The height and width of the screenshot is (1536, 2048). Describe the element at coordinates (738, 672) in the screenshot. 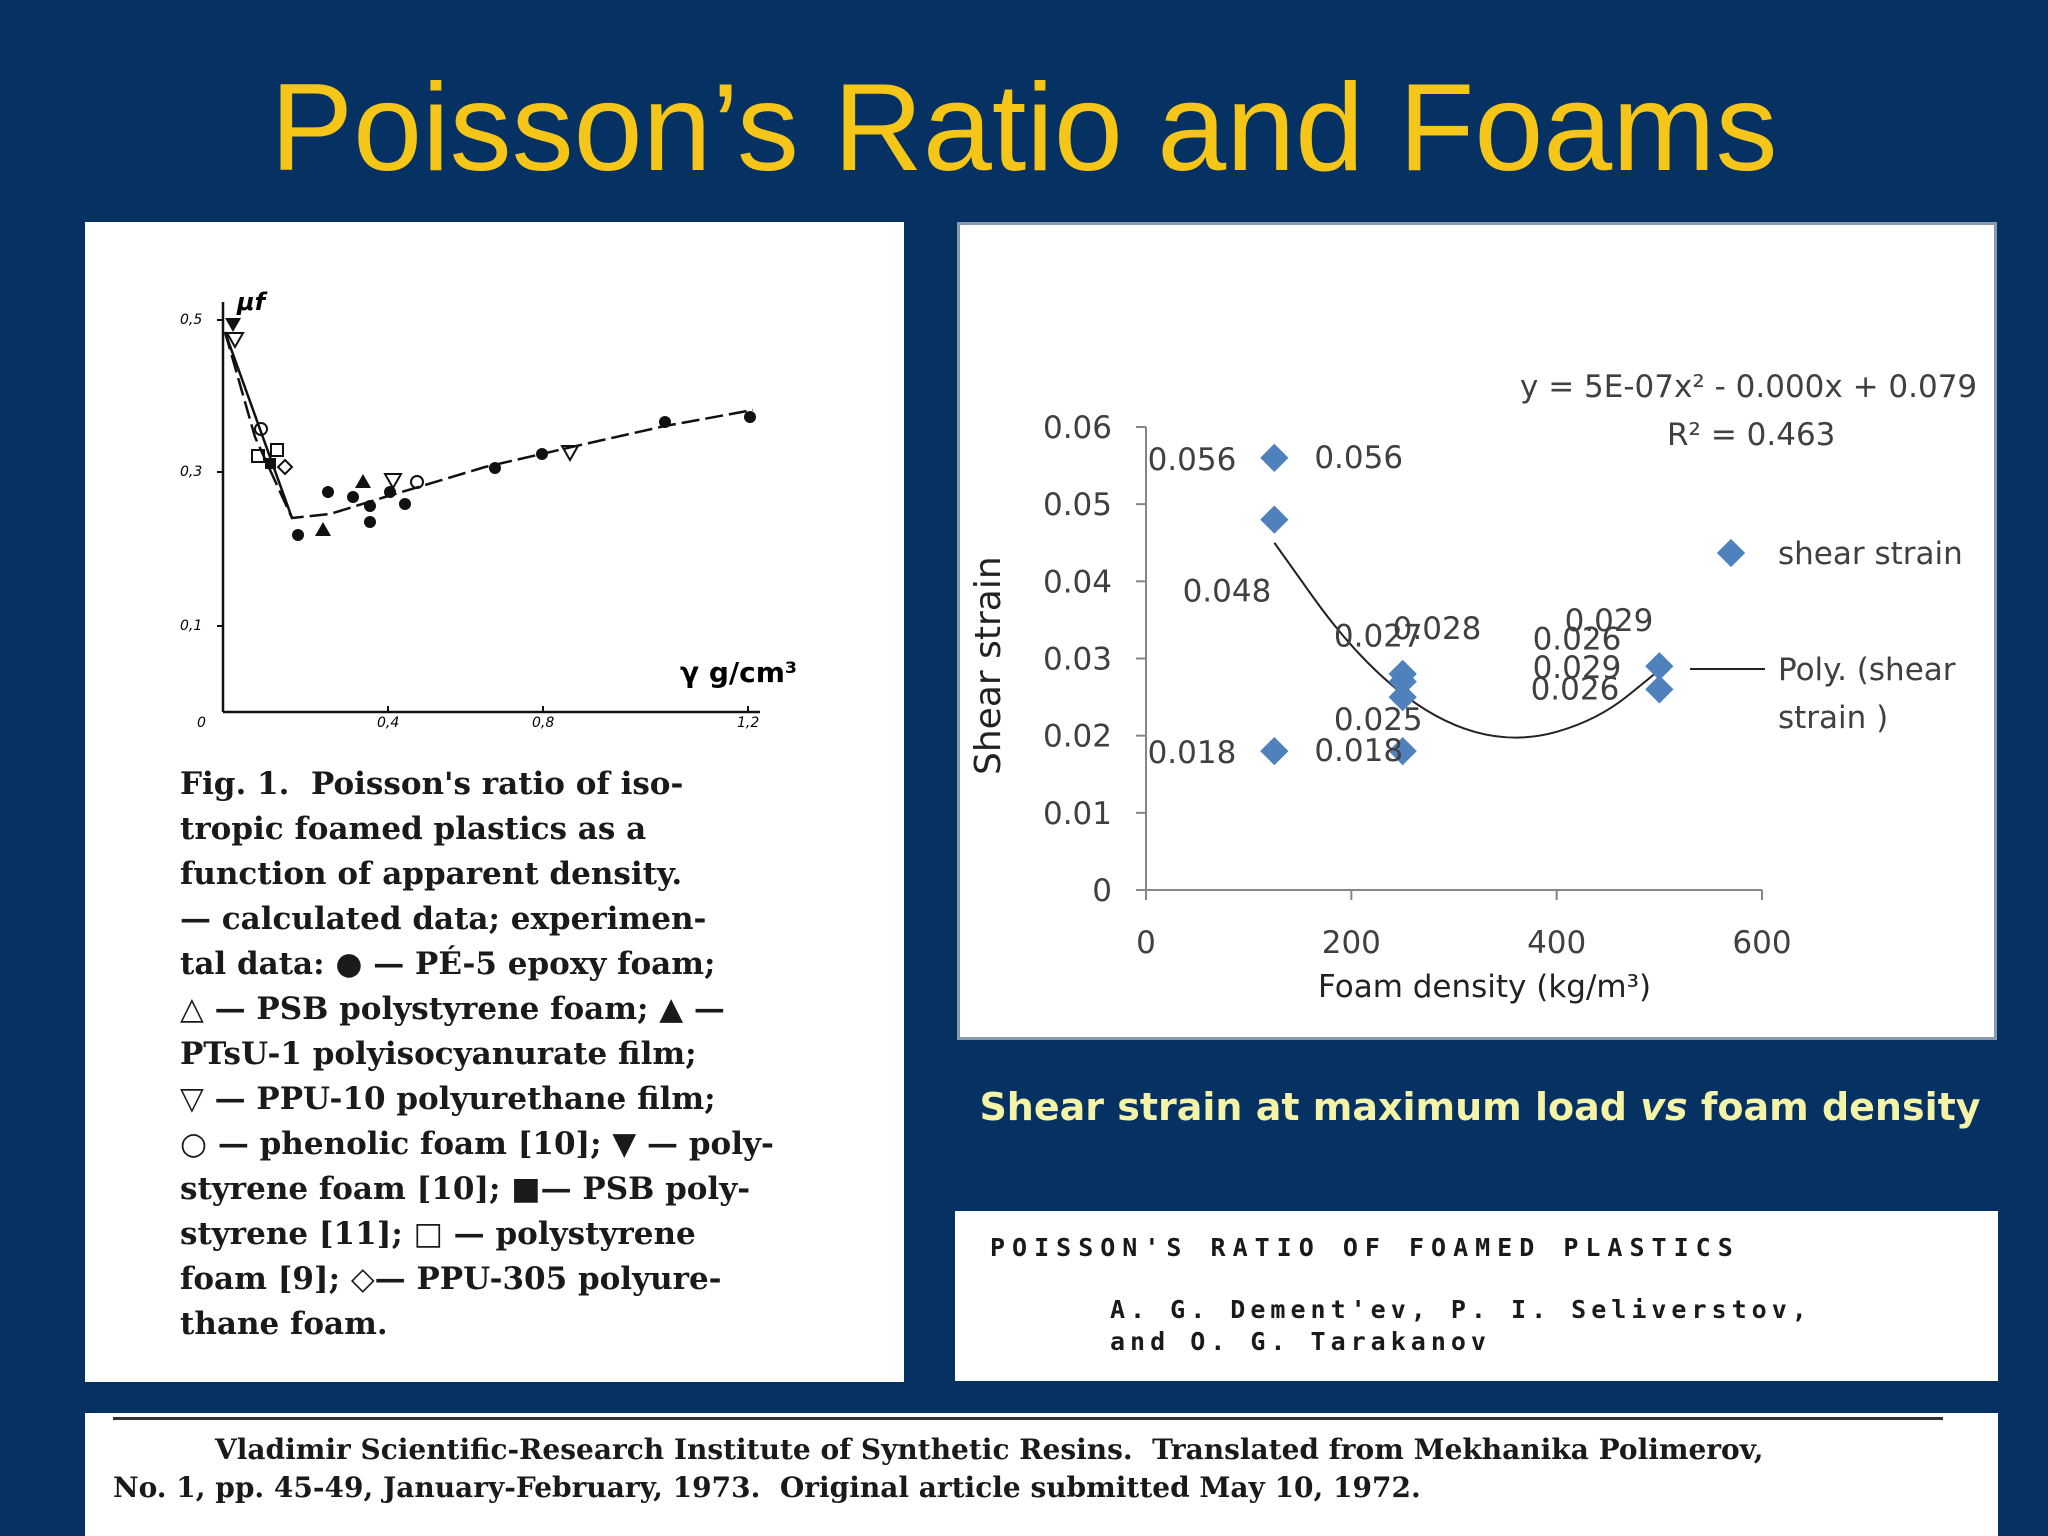

I see `figure-x-label: γ g/cm³` at that location.